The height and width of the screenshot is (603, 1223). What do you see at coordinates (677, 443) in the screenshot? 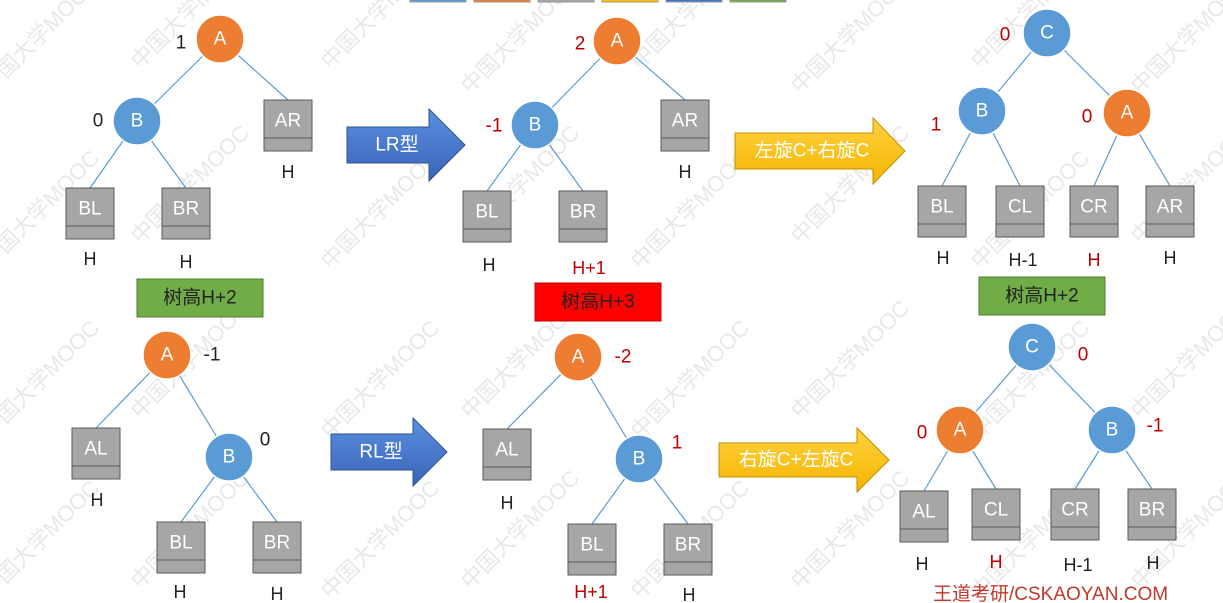
I see `bf-b: 1` at bounding box center [677, 443].